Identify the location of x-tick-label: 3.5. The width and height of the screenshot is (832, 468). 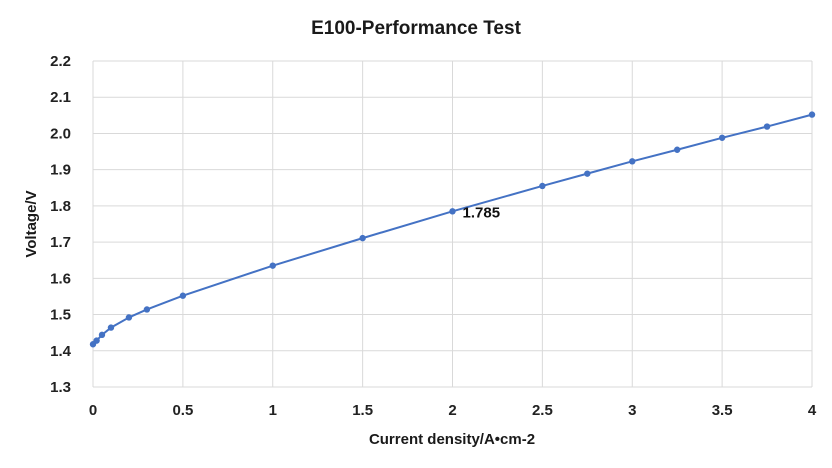
(722, 410).